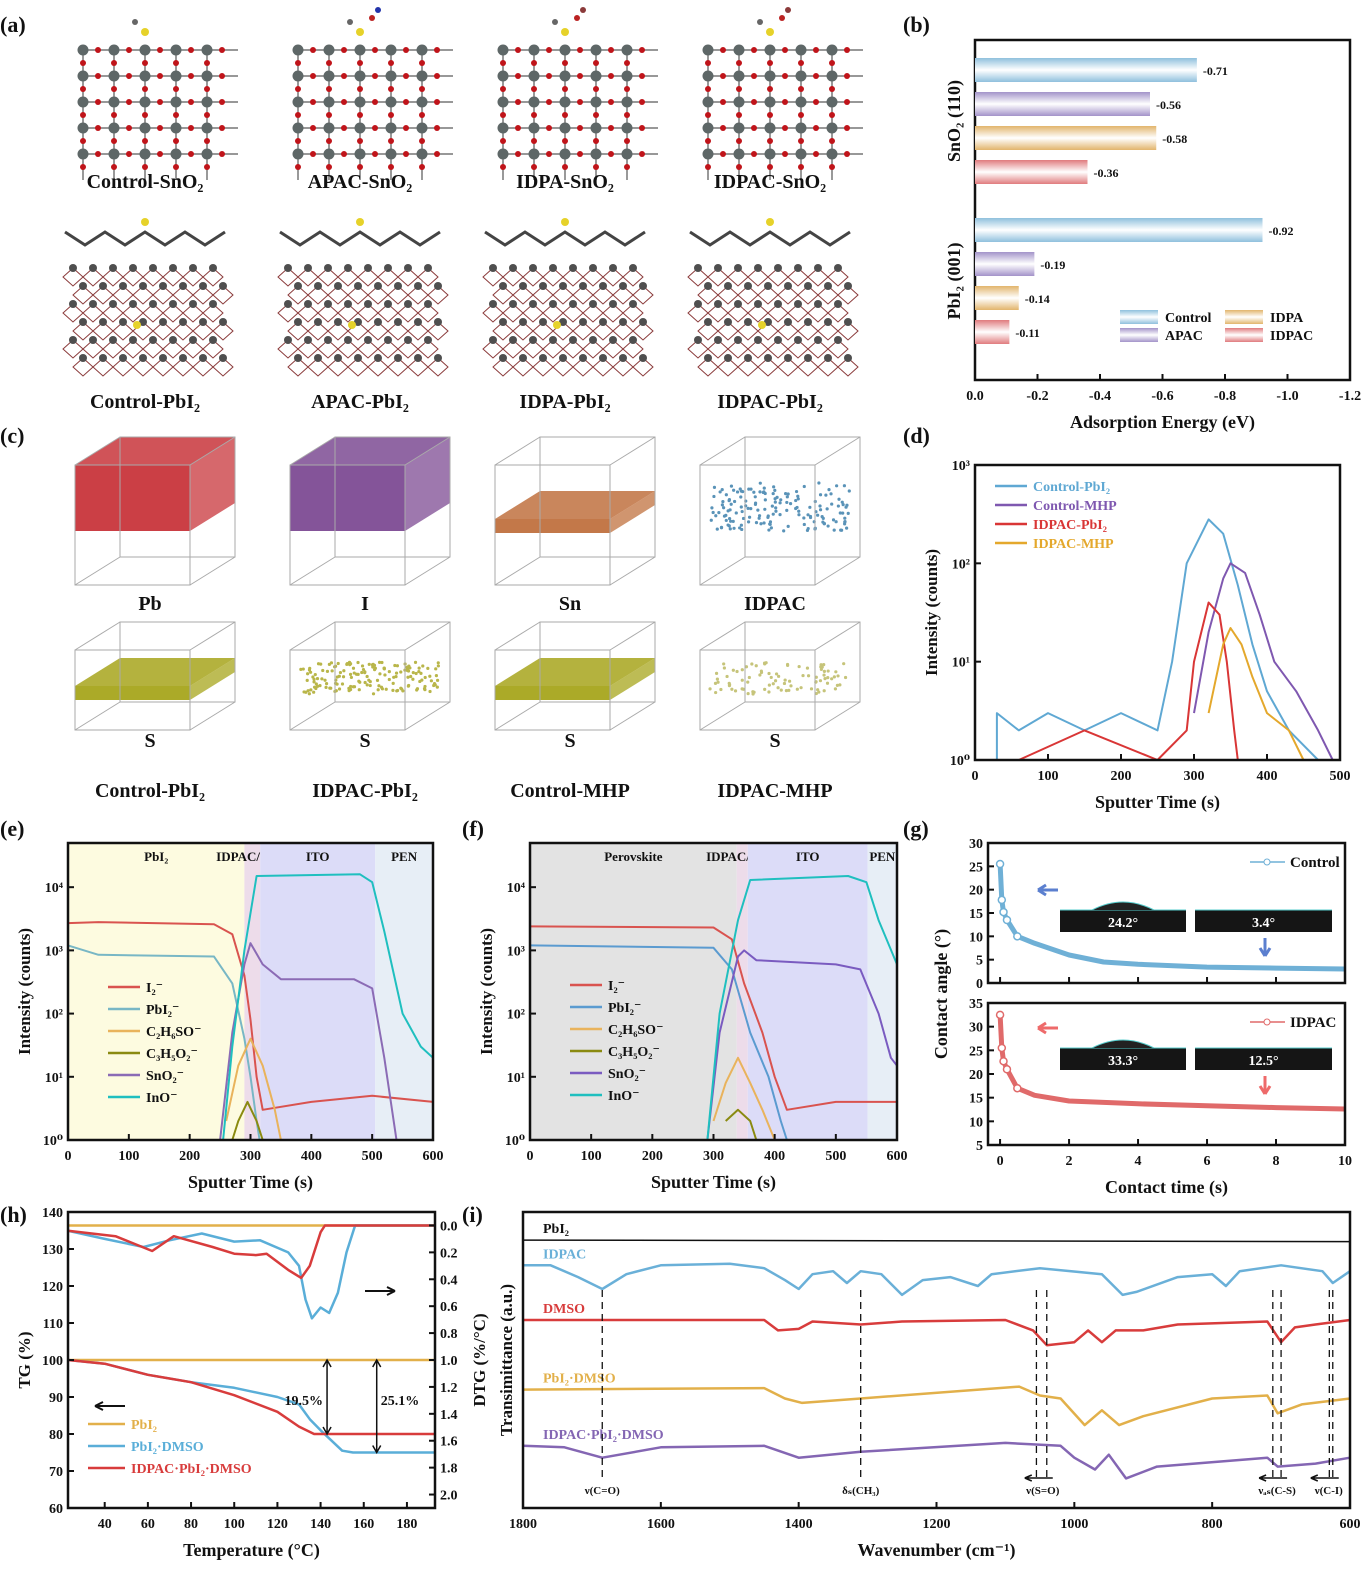  What do you see at coordinates (1047, 890) in the screenshot?
I see `arrow-left-icon` at bounding box center [1047, 890].